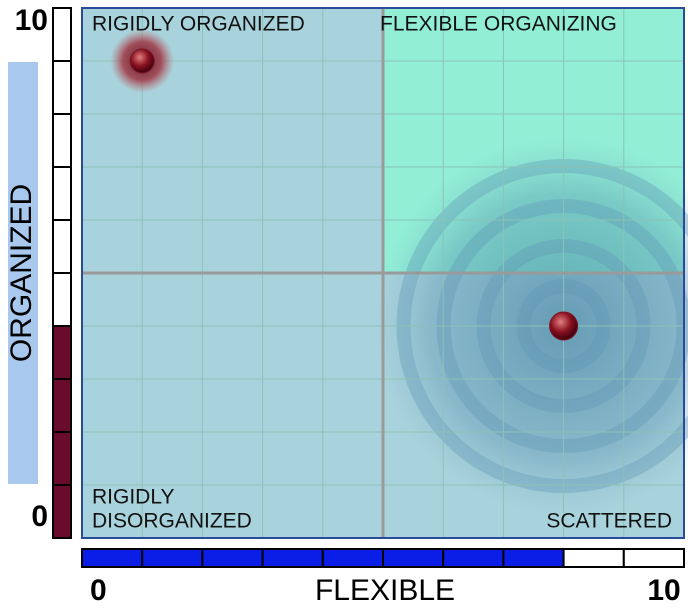 Image resolution: width=688 pixels, height=609 pixels. Describe the element at coordinates (172, 521) in the screenshot. I see `quadrant-label: DISORGANIZED` at that location.